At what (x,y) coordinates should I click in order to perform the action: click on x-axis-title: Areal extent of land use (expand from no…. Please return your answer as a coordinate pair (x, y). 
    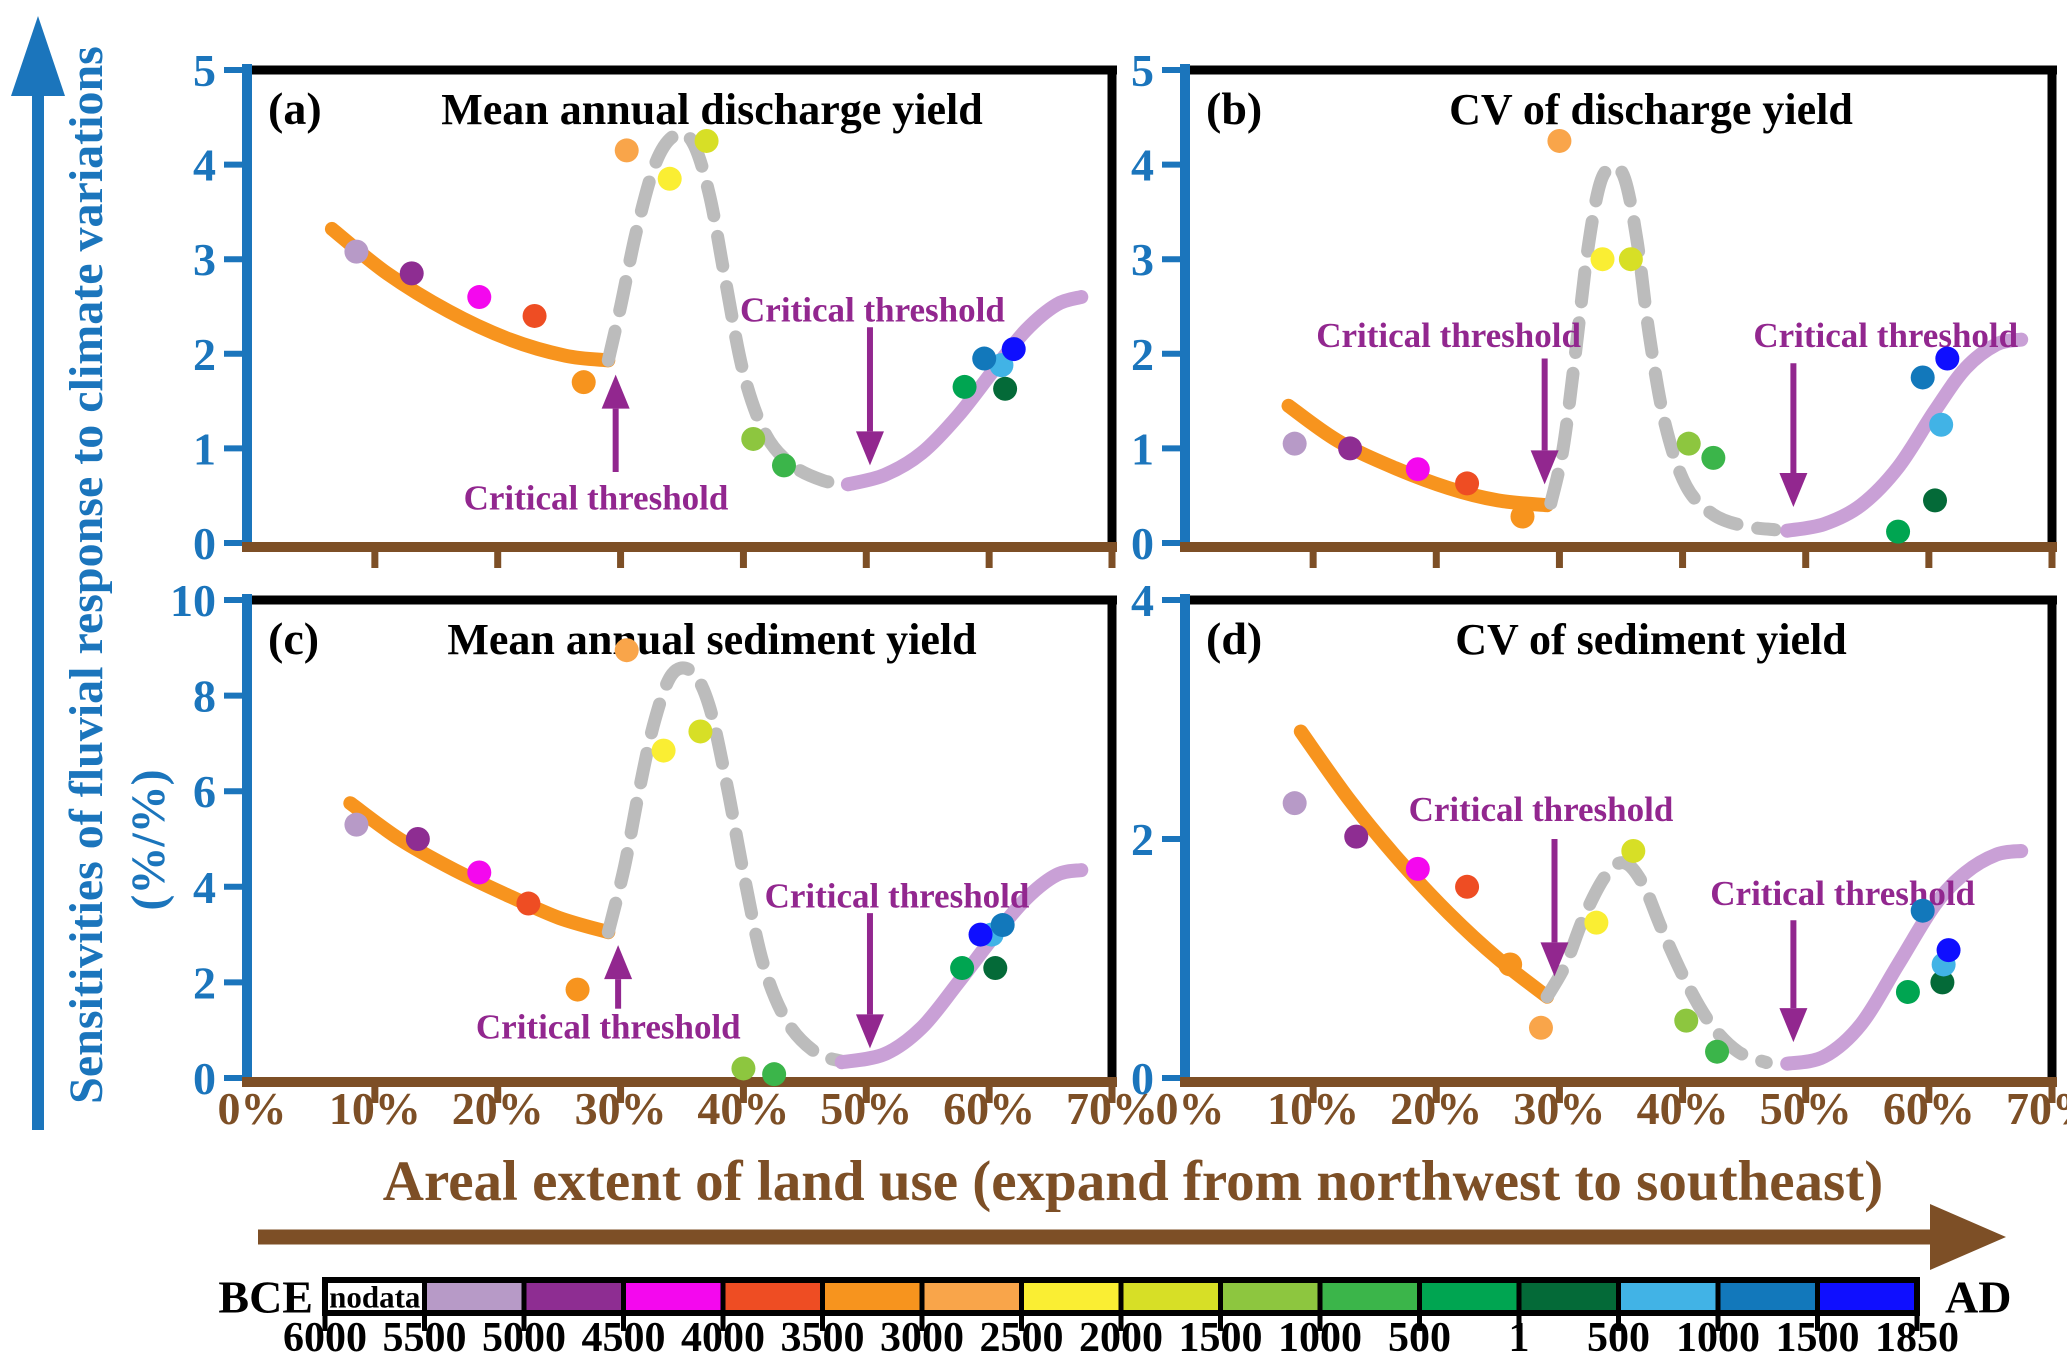
    Looking at the image, I should click on (1133, 1181).